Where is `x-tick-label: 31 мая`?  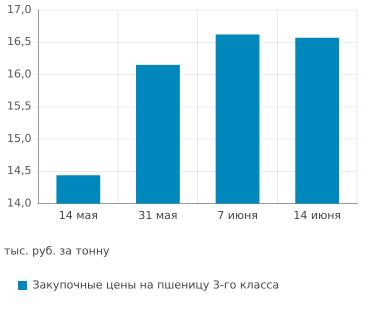 x-tick-label: 31 мая is located at coordinates (158, 215).